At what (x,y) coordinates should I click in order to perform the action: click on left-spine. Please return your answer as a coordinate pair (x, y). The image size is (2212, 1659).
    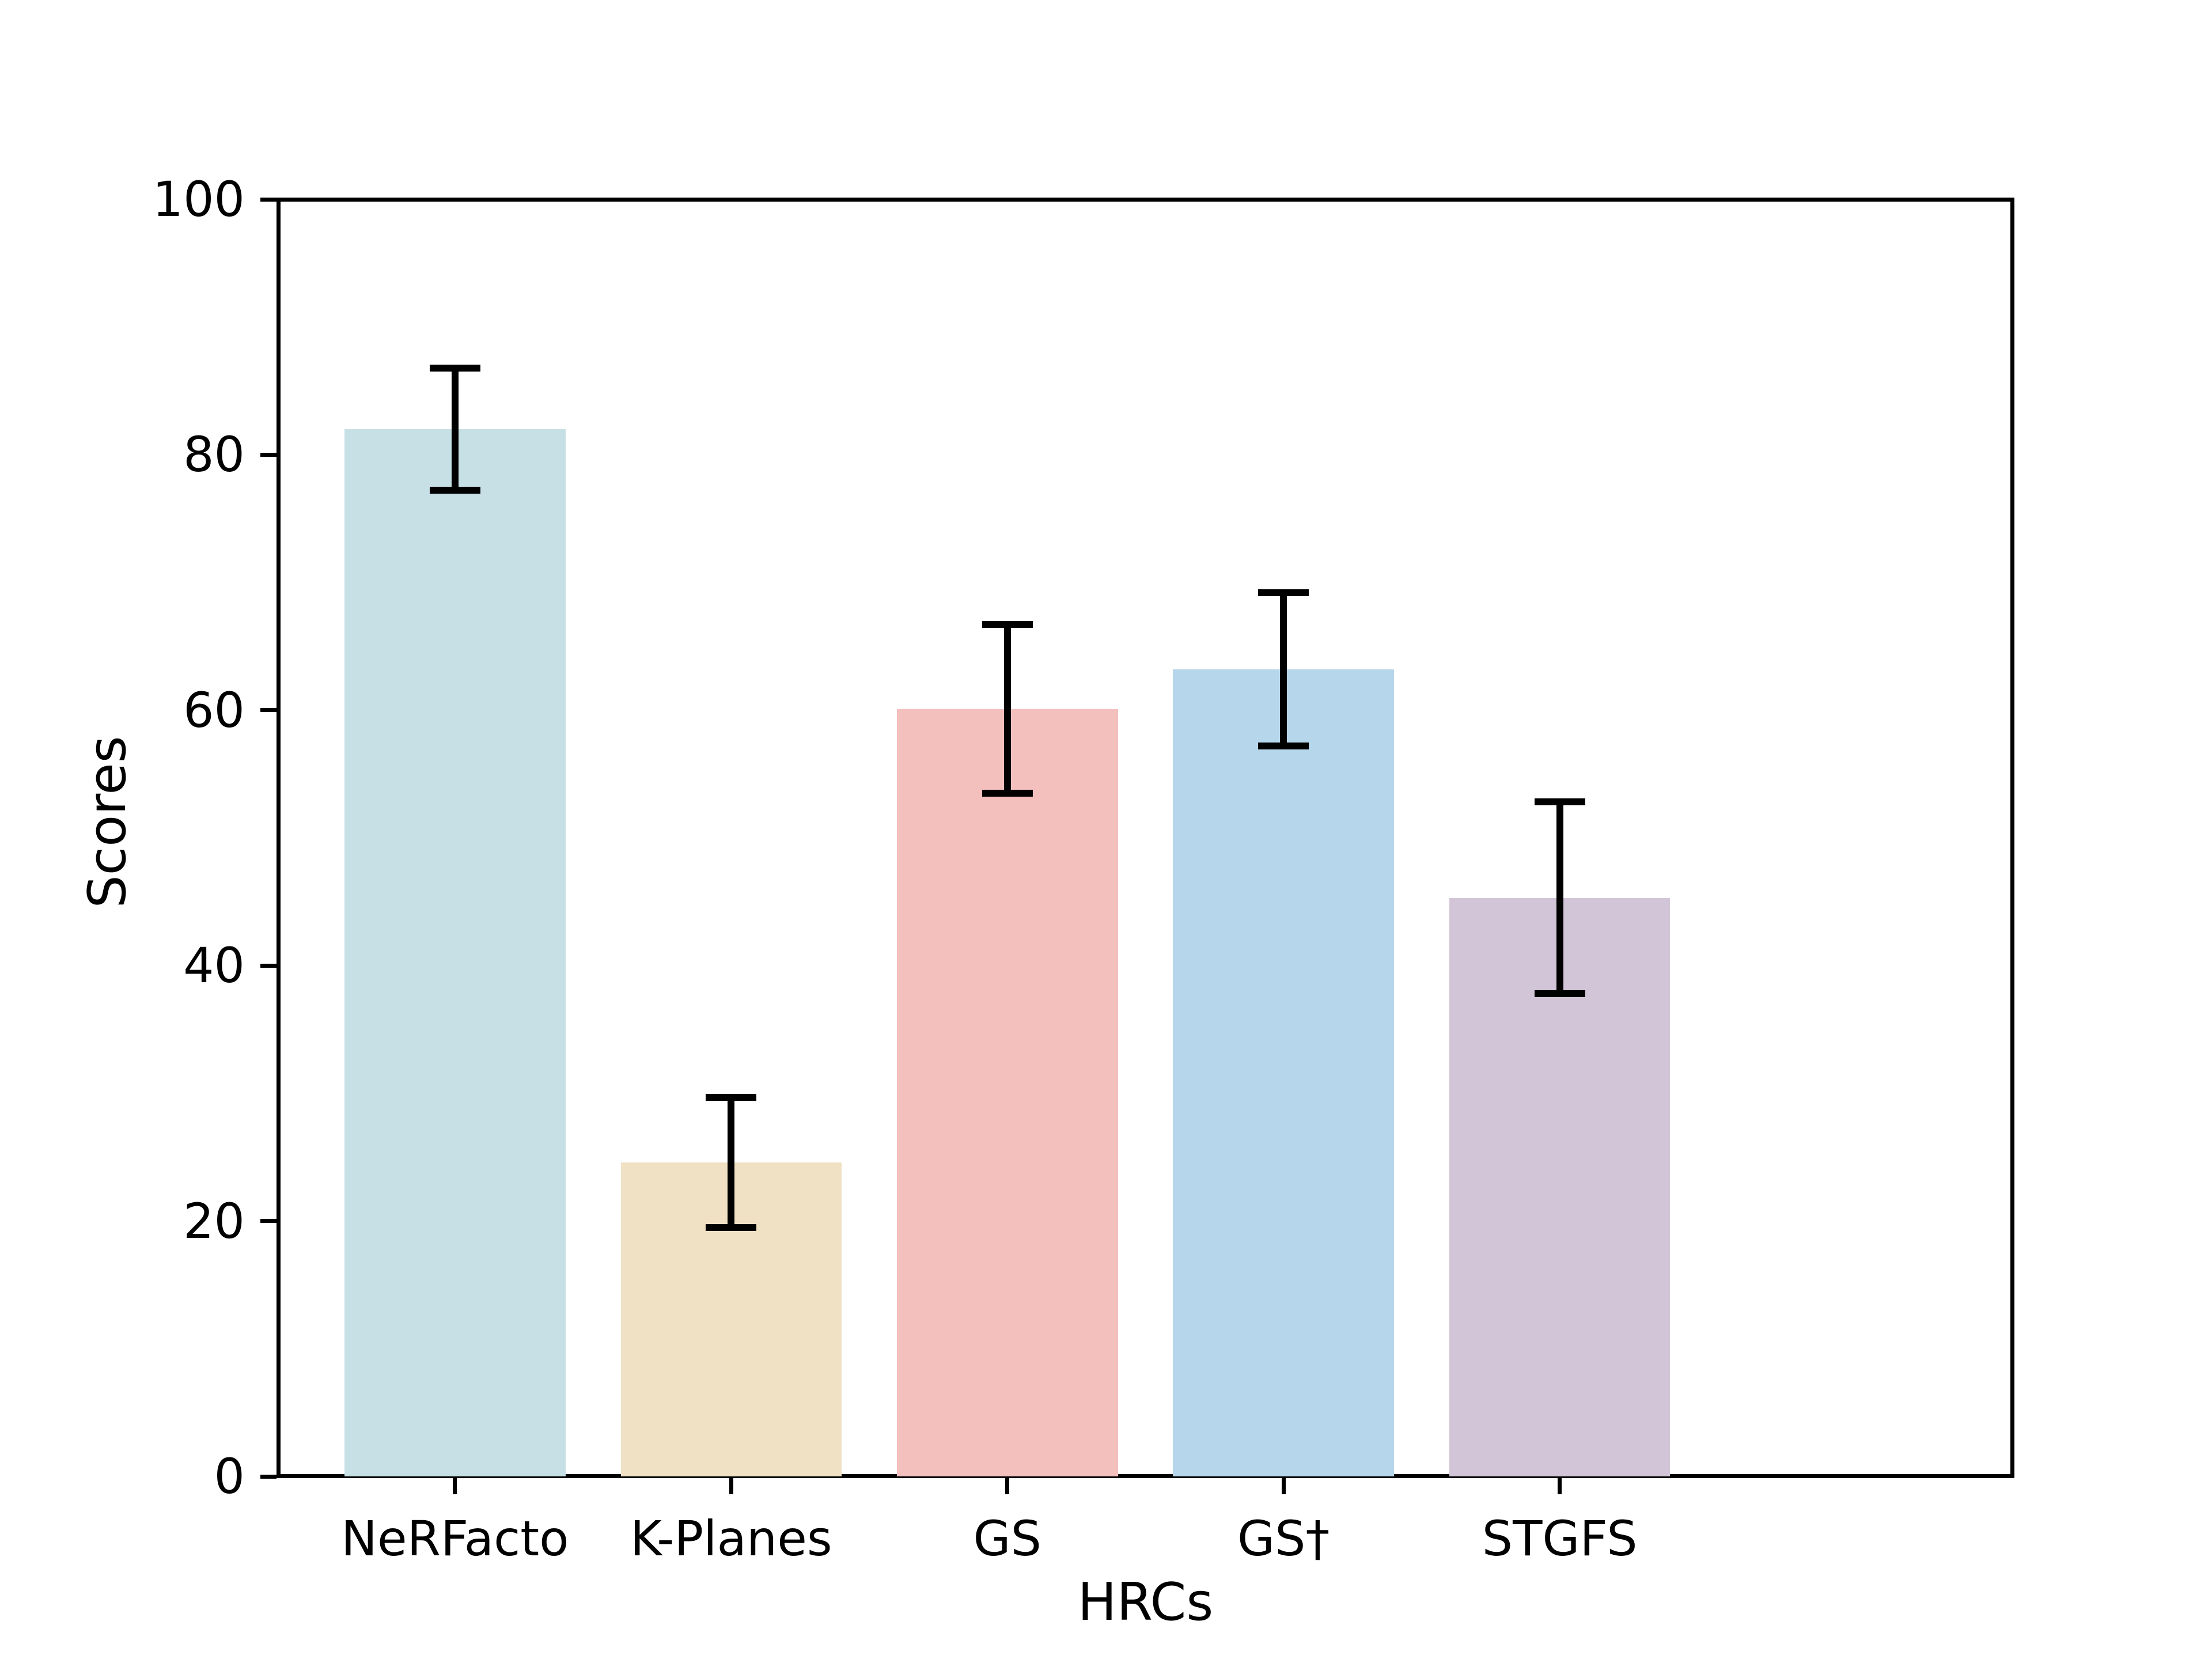
    Looking at the image, I should click on (278, 838).